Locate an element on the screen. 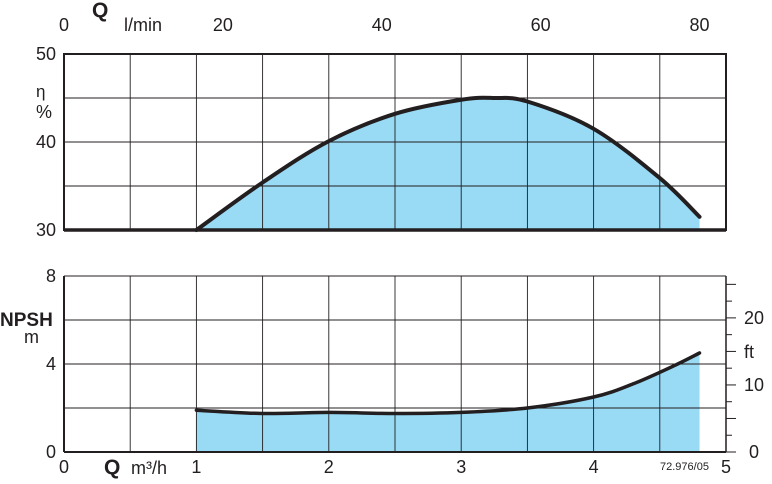 Image resolution: width=772 pixels, height=484 pixels. right-axis-tick-label: 10 is located at coordinates (754, 385).